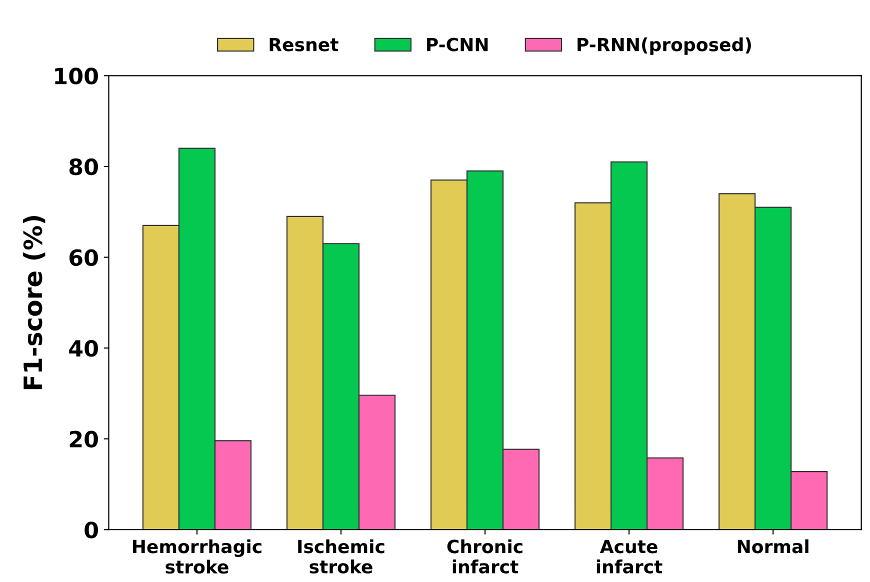 The width and height of the screenshot is (870, 582). Describe the element at coordinates (83, 167) in the screenshot. I see `y-tick-label: 80` at that location.